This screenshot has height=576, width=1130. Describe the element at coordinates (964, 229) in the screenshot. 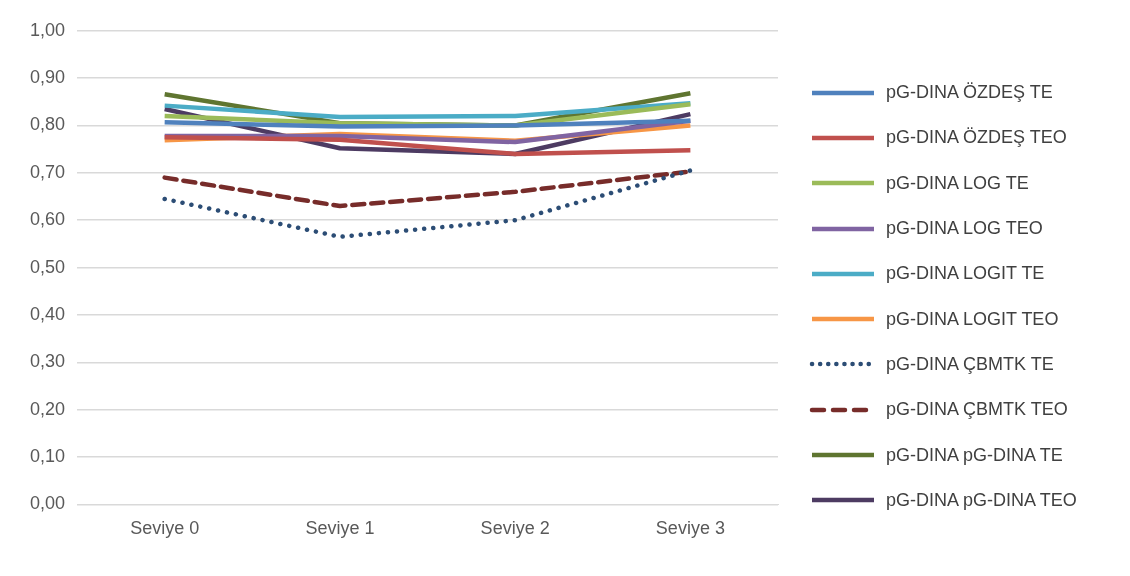

I see `legend-label: pG-DINA LOG TEO` at that location.